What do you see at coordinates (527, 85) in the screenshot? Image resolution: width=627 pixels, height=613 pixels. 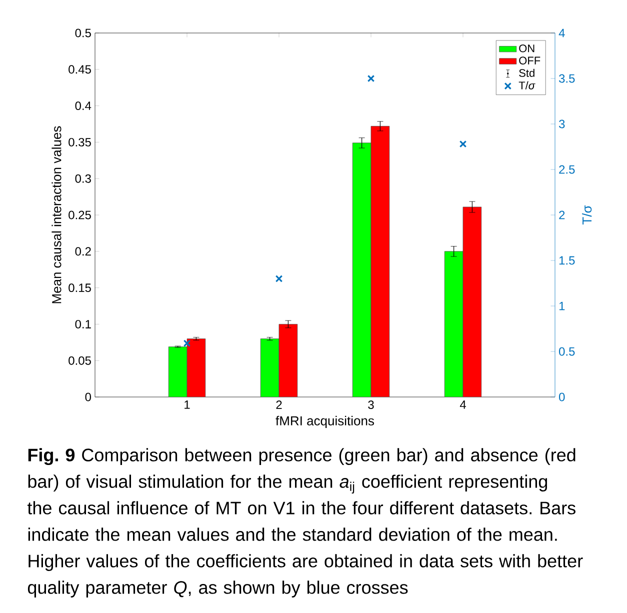 I see `legend-label: T/σ` at bounding box center [527, 85].